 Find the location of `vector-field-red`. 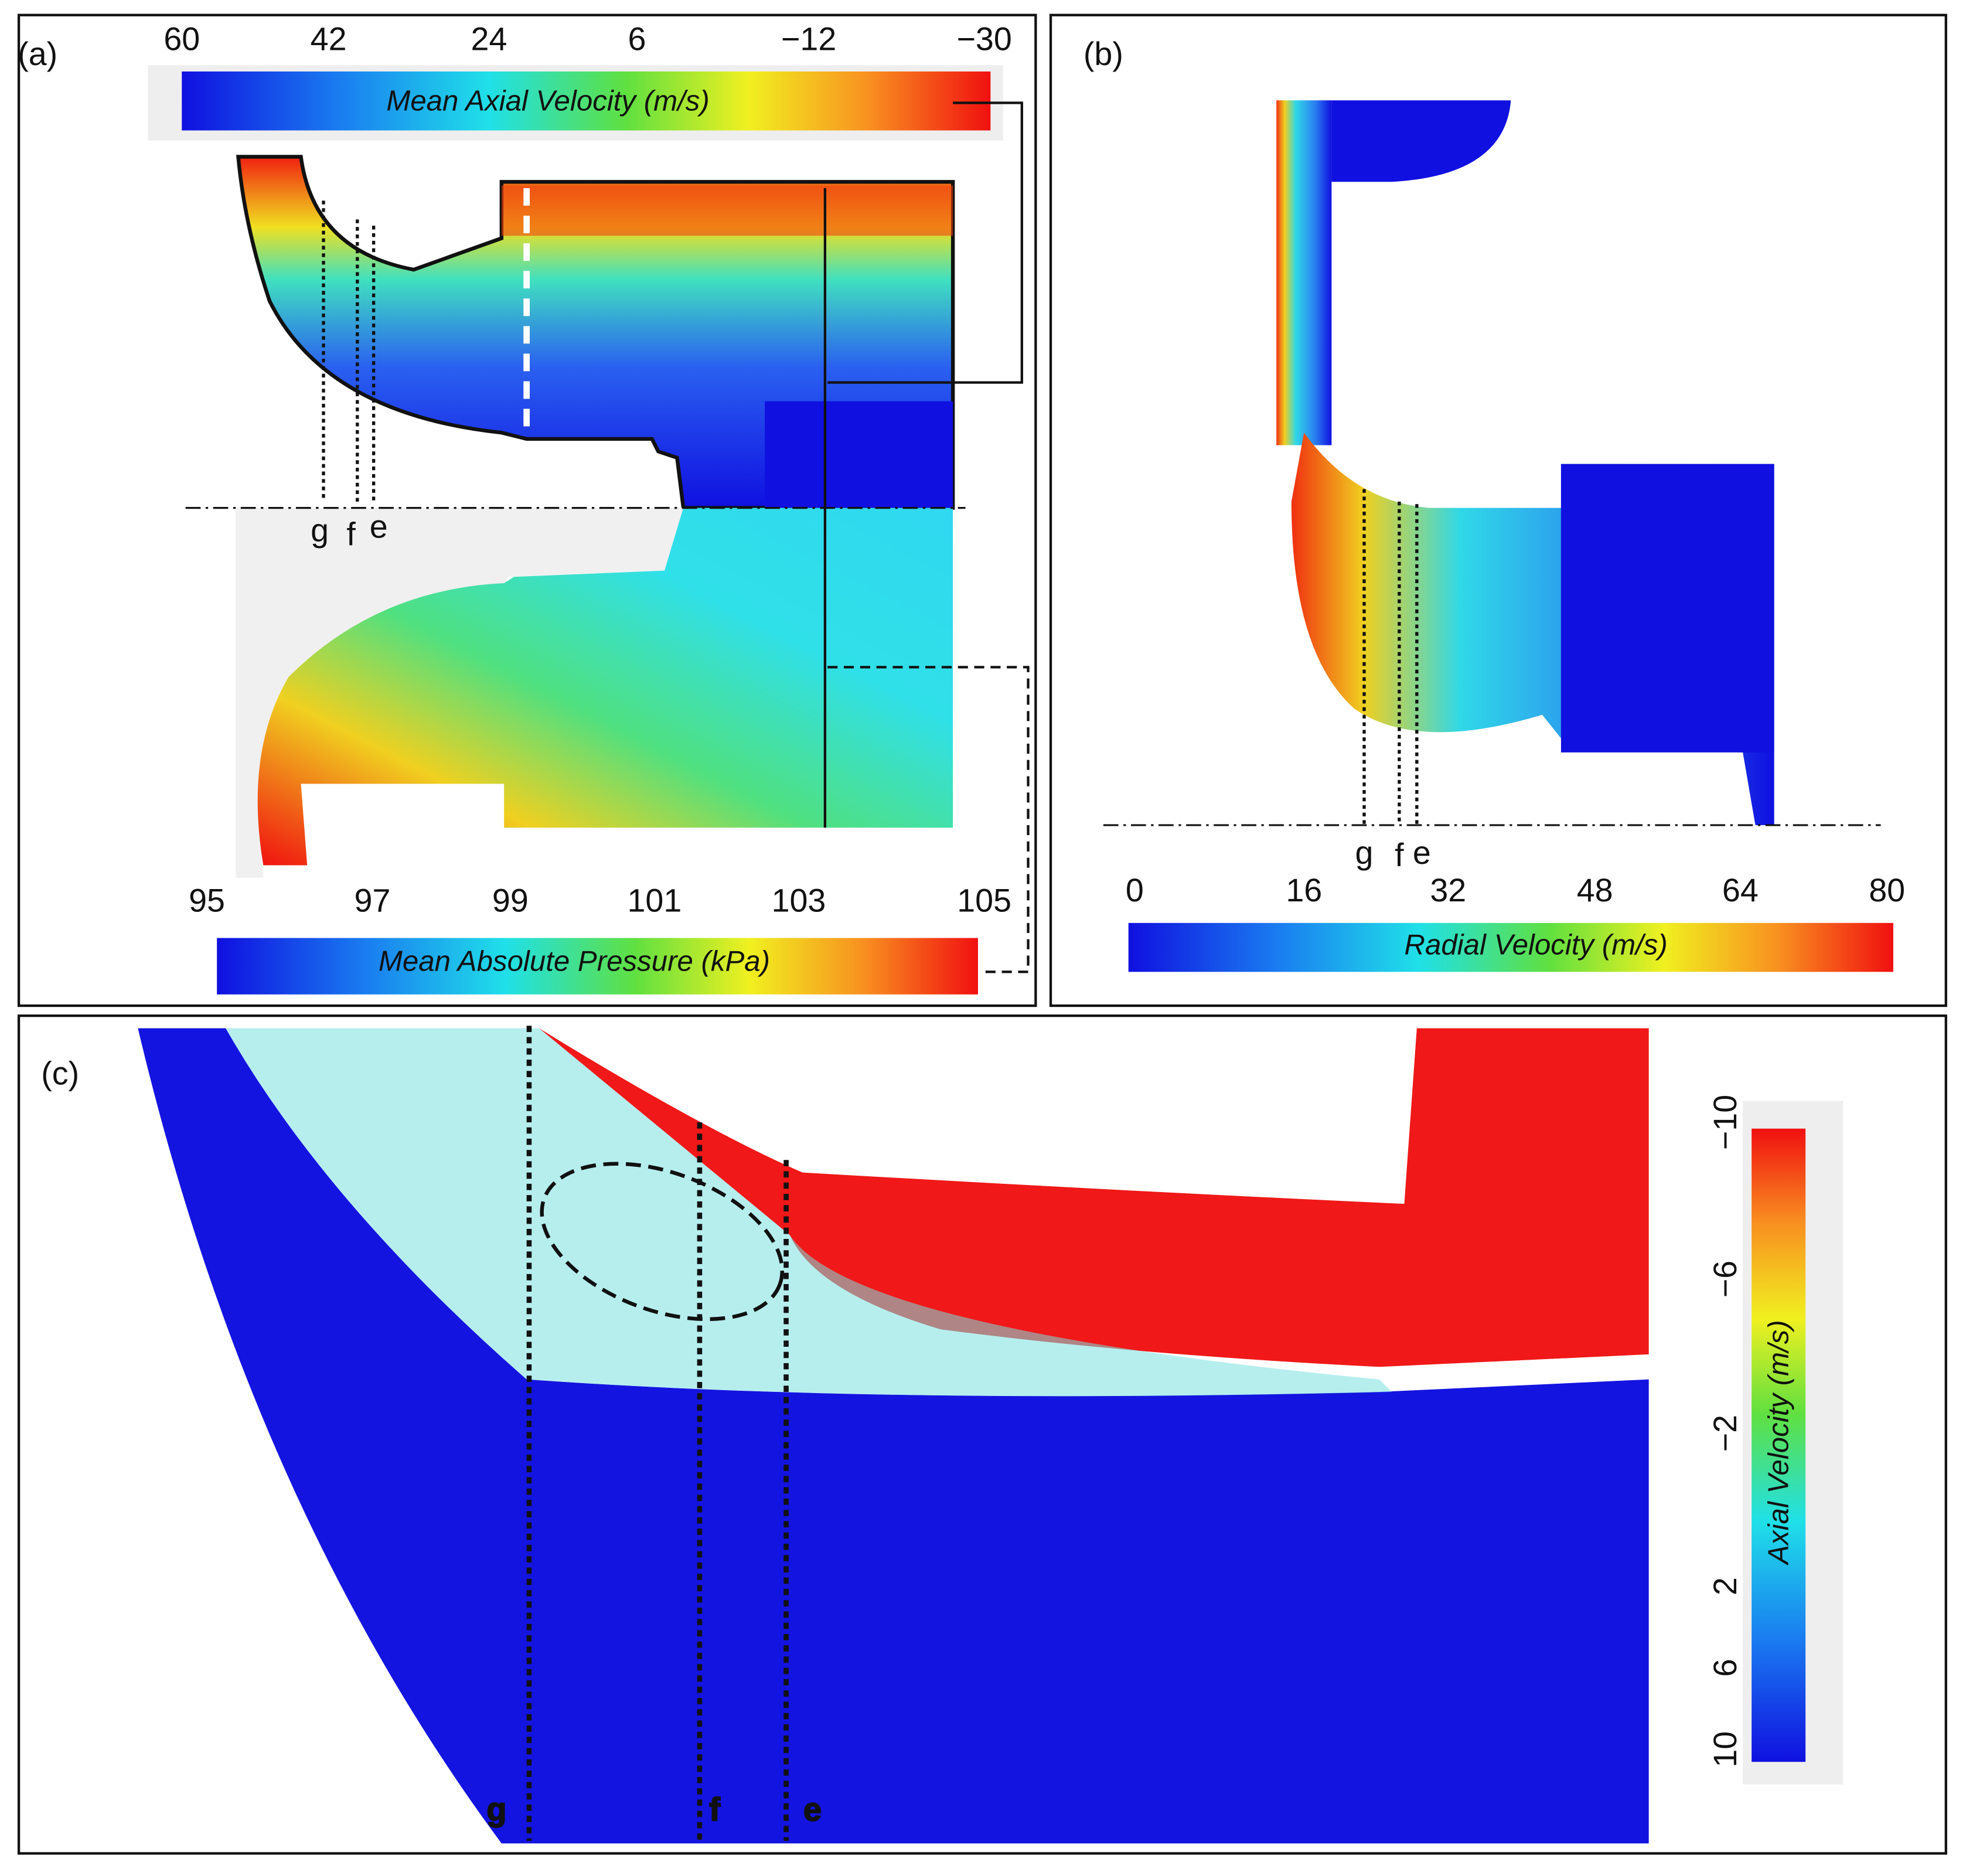

vector-field-red is located at coordinates (1094, 1197).